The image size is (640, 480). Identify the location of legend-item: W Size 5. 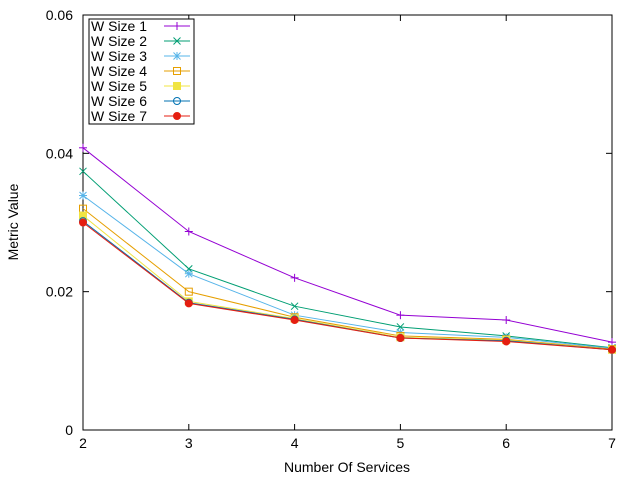
(140, 86).